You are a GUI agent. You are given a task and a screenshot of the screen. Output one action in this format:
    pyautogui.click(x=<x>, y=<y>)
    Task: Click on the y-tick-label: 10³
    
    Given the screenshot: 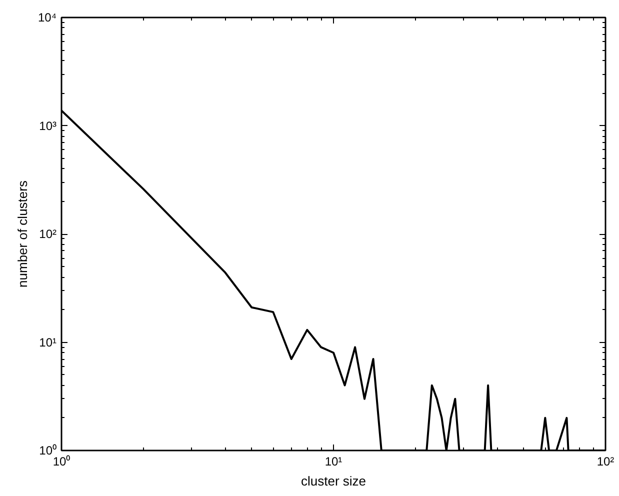 What is the action you would take?
    pyautogui.click(x=48, y=125)
    